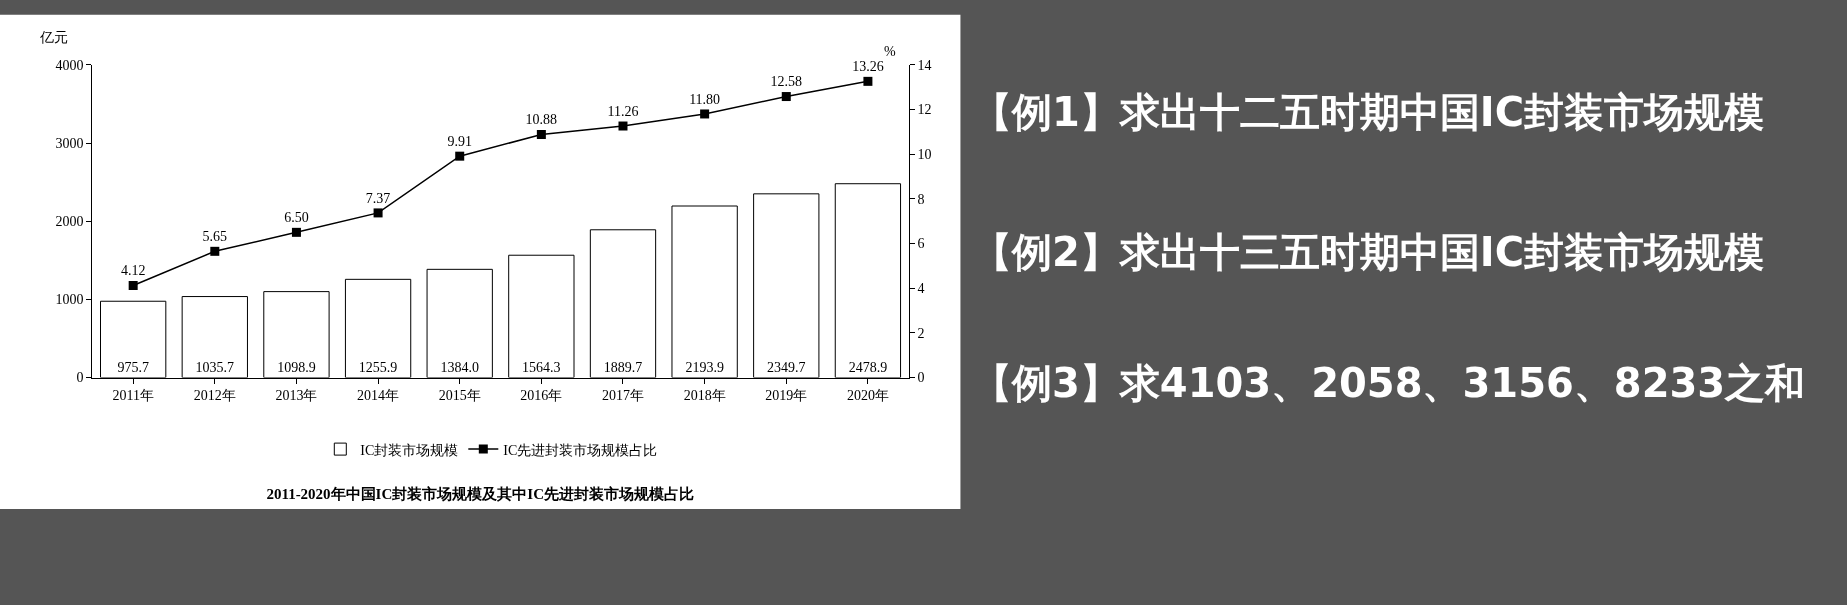 The height and width of the screenshot is (605, 1847). I want to click on x-tick-label: 2014年, so click(378, 396).